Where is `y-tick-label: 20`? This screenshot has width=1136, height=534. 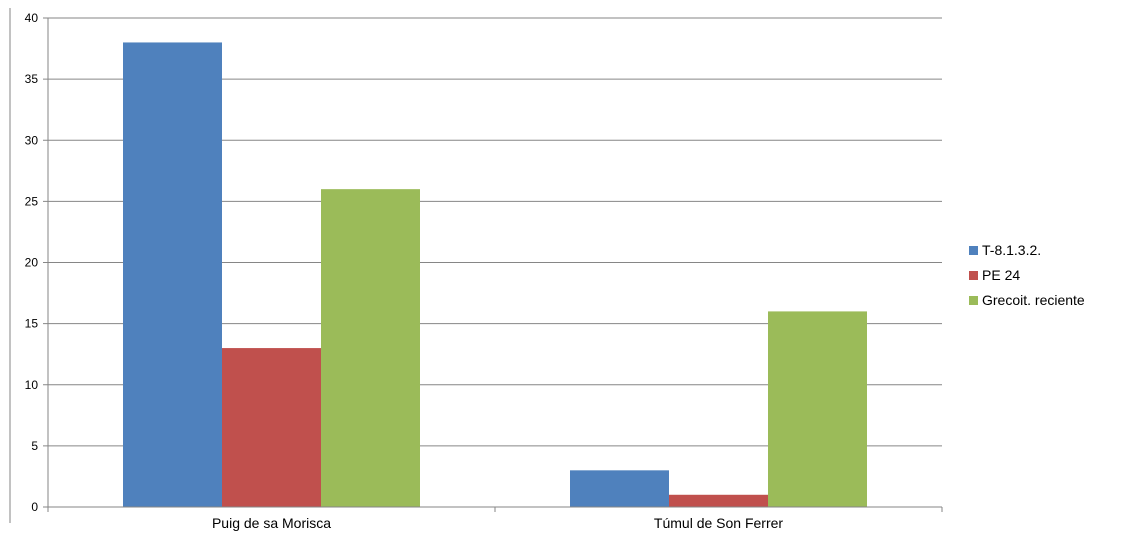
y-tick-label: 20 is located at coordinates (32, 263).